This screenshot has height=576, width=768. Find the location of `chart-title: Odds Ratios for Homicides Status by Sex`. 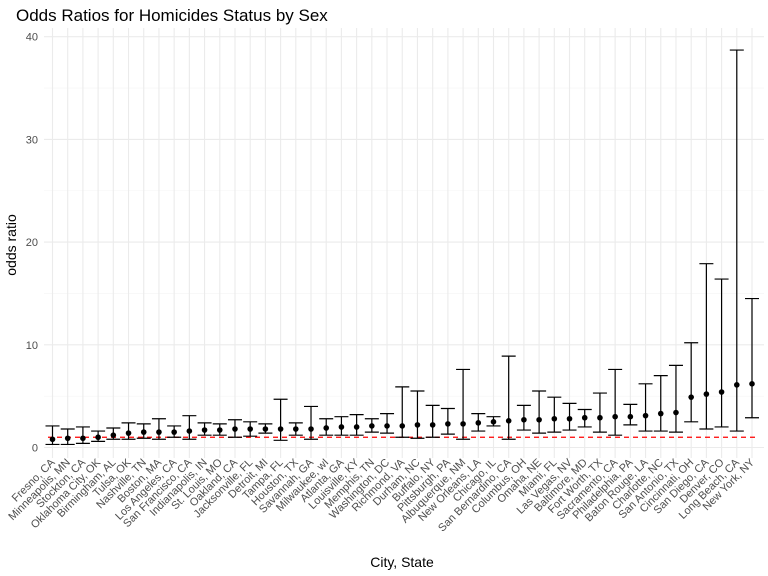

chart-title: Odds Ratios for Homicides Status by Sex is located at coordinates (172, 15).